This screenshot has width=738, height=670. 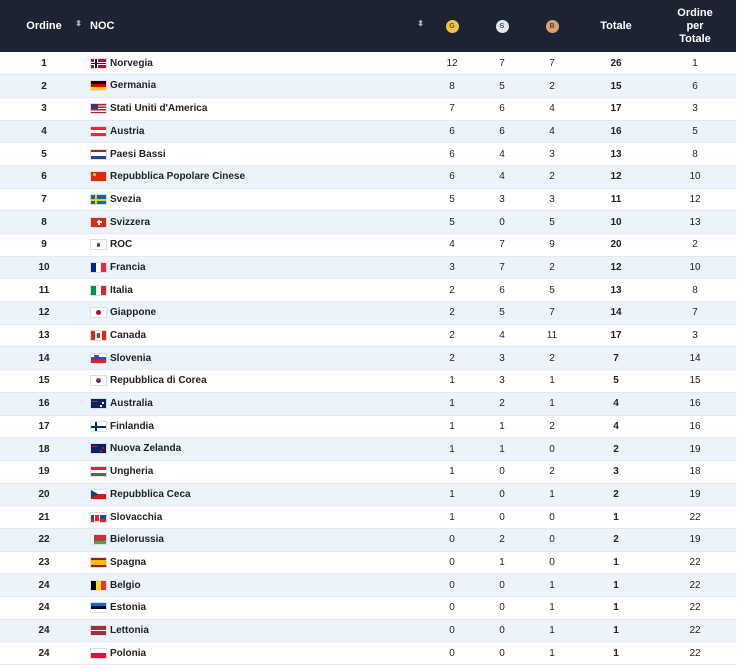 What do you see at coordinates (98, 494) in the screenshot?
I see `czech-flag-icon` at bounding box center [98, 494].